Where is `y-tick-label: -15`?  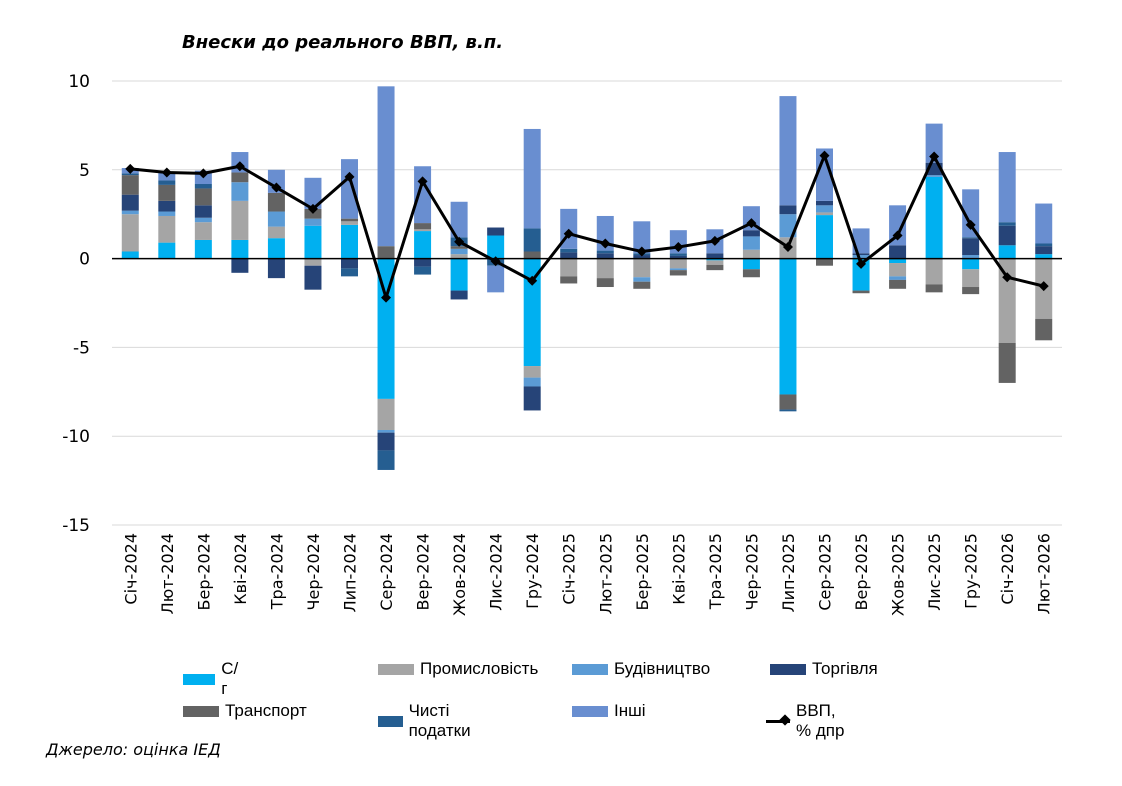 y-tick-label: -15 is located at coordinates (76, 526).